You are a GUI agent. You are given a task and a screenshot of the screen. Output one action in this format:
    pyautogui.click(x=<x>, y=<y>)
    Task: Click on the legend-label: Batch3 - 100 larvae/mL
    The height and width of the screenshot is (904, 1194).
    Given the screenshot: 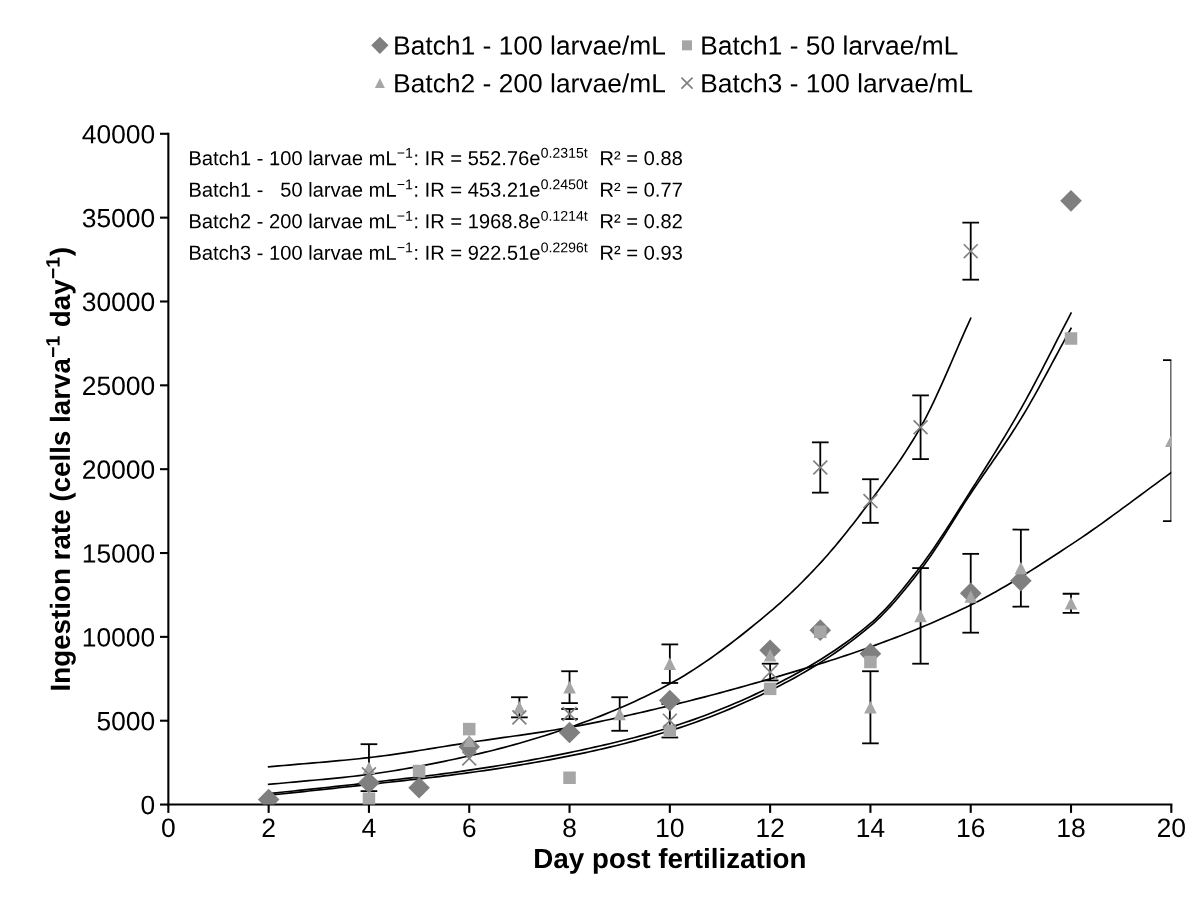 What is the action you would take?
    pyautogui.click(x=837, y=83)
    